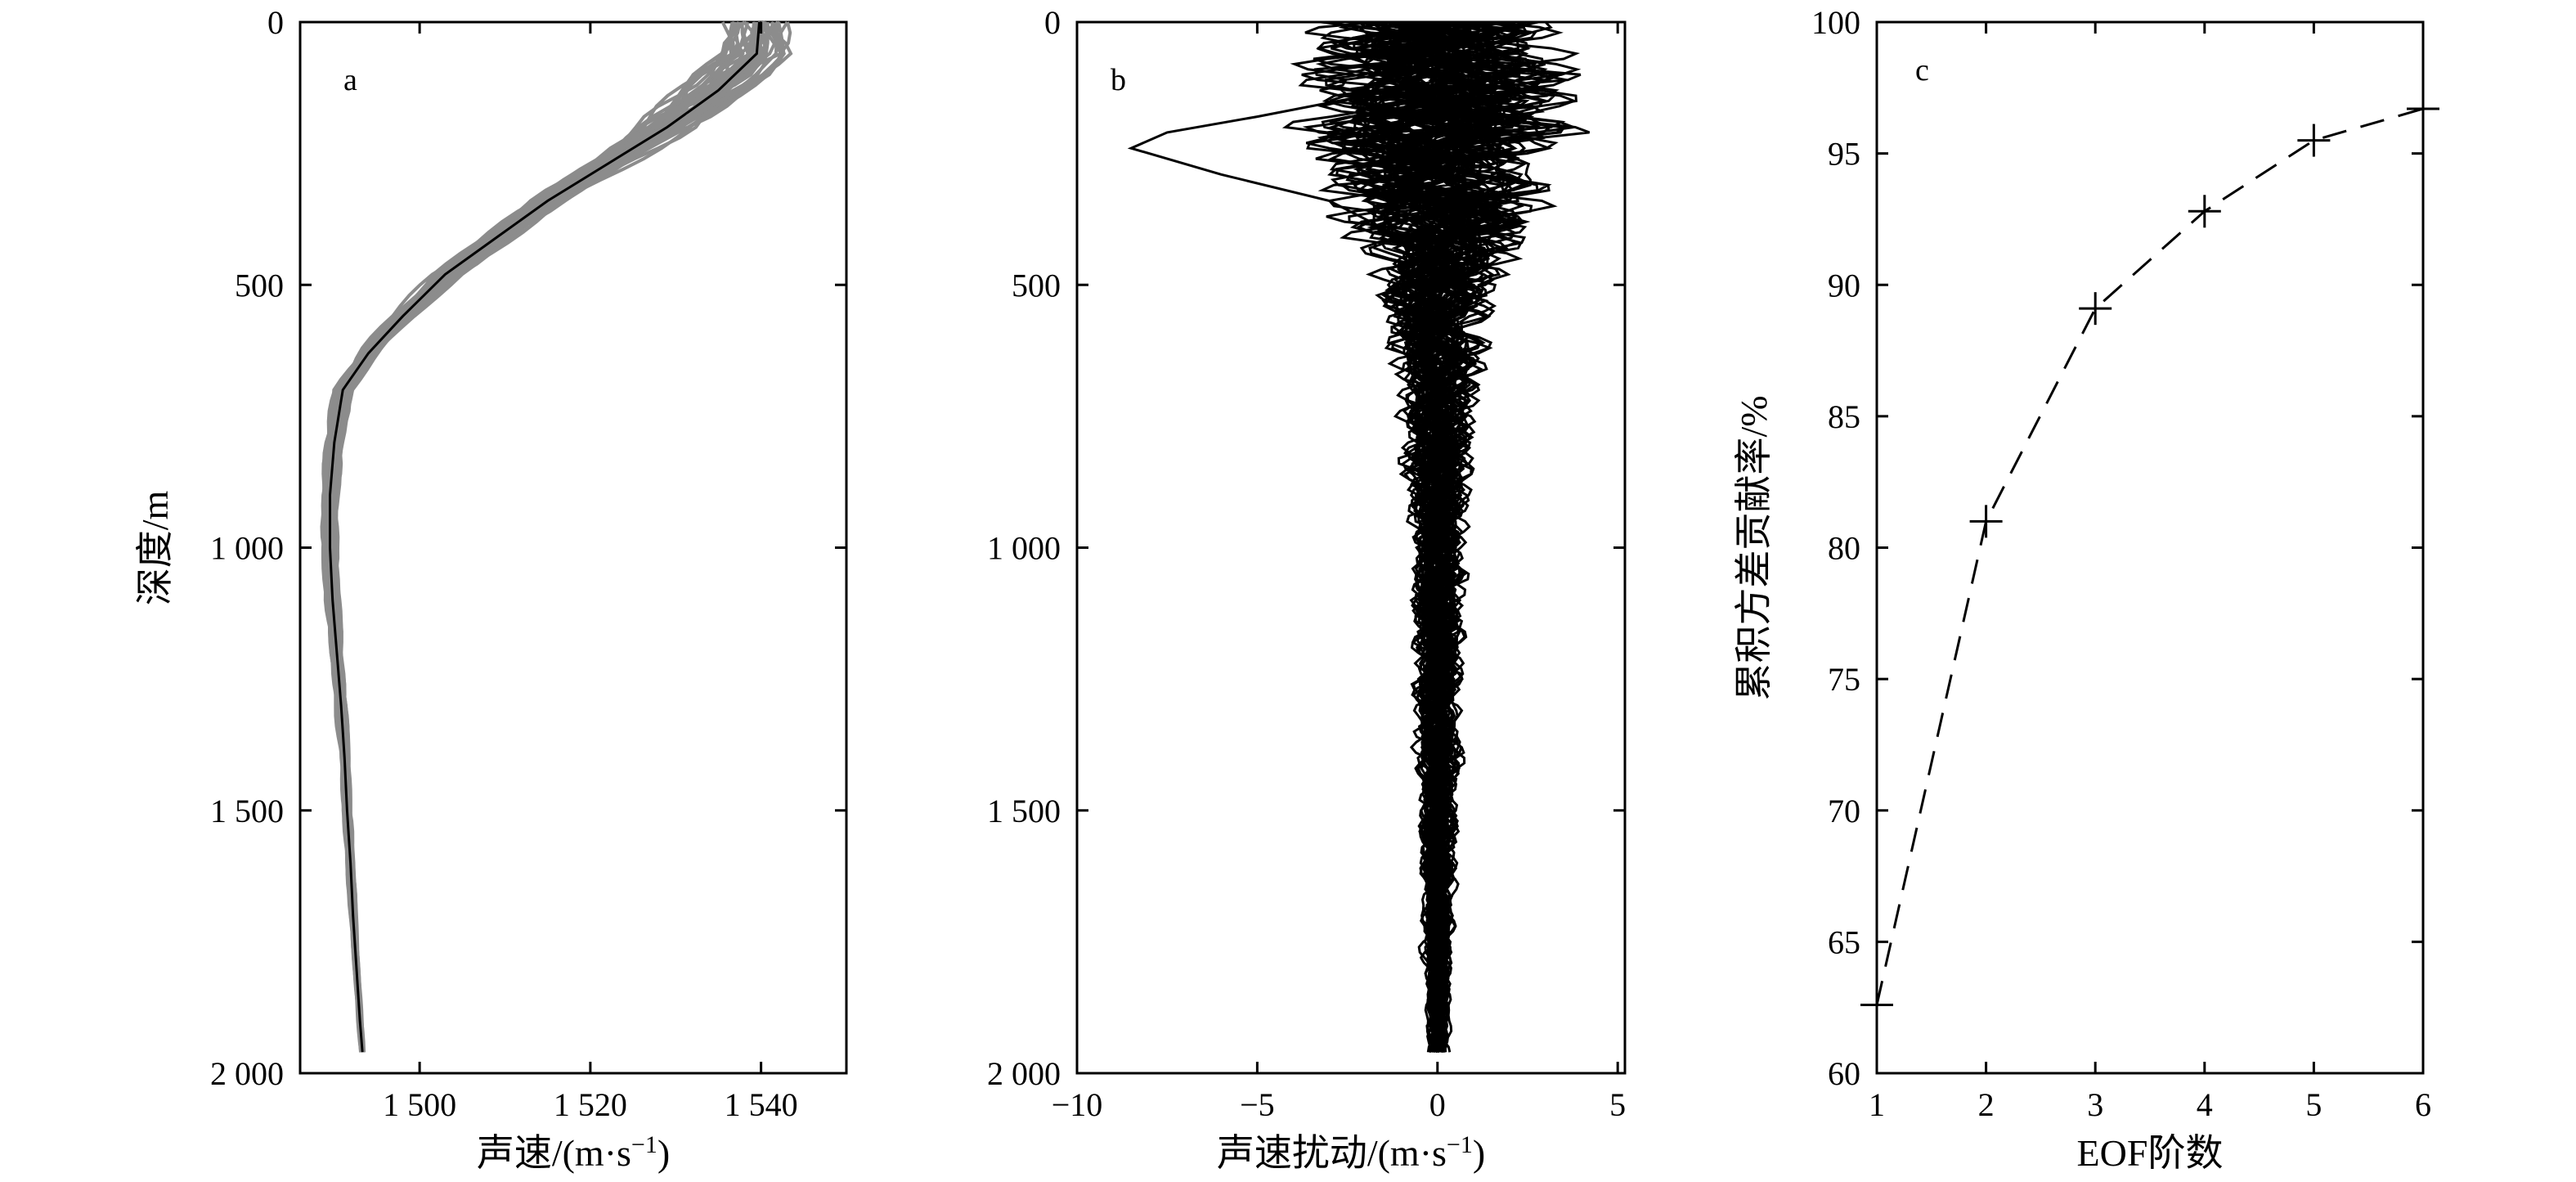 The image size is (2576, 1182). I want to click on y-tick-label: 100, so click(1835, 22).